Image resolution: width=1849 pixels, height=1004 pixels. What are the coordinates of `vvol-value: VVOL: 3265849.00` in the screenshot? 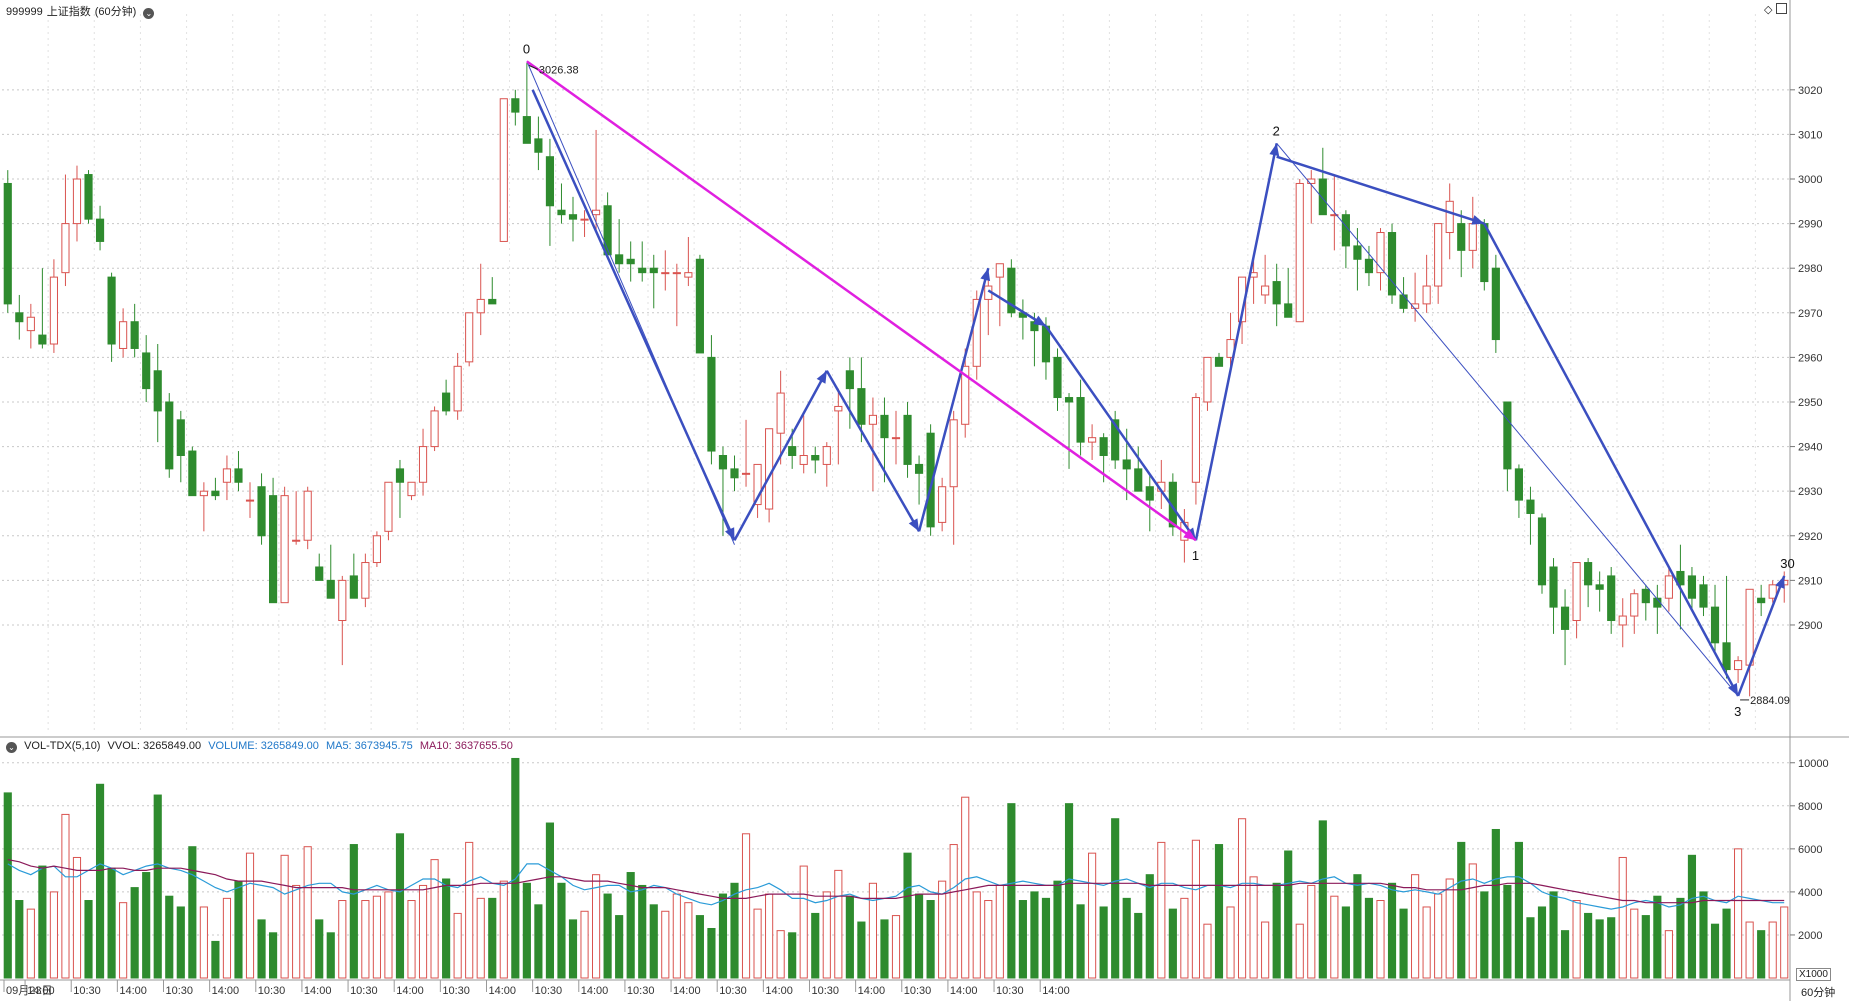 It's located at (154, 746).